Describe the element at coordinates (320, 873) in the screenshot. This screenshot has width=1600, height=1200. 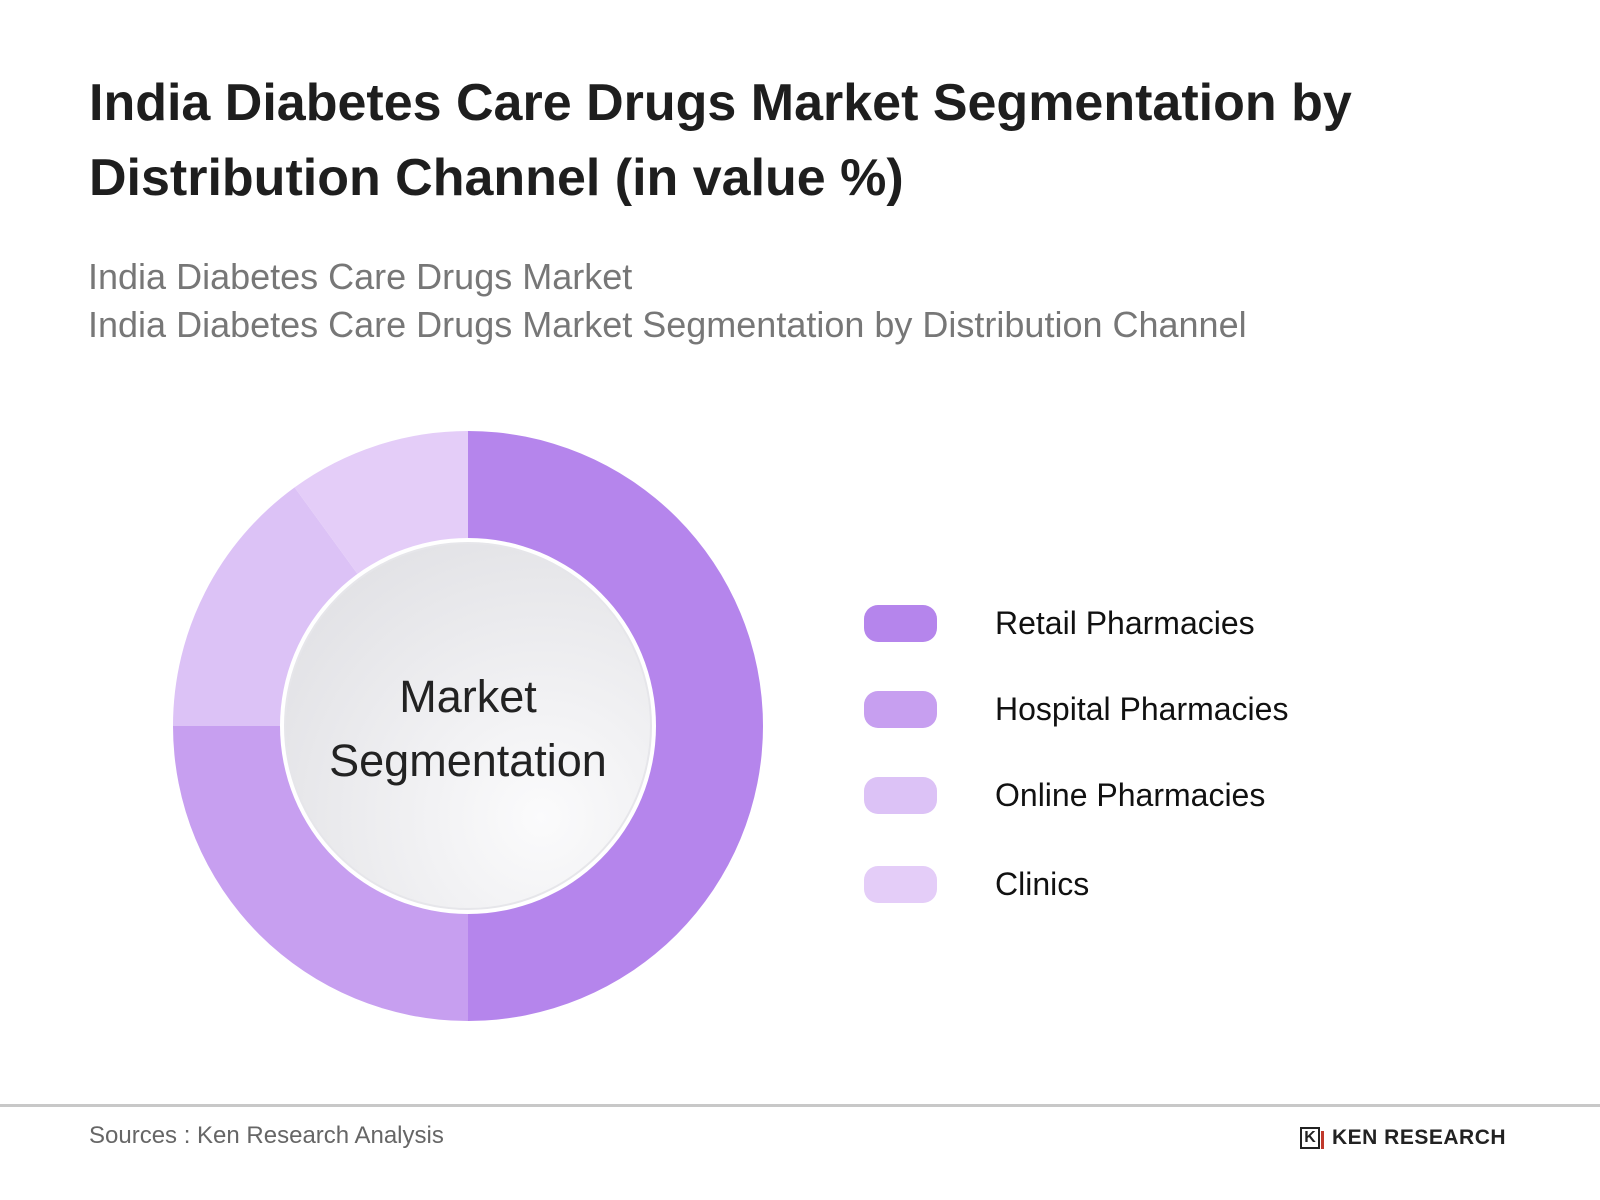
I see `donut-slice-hospital-pharmacies` at that location.